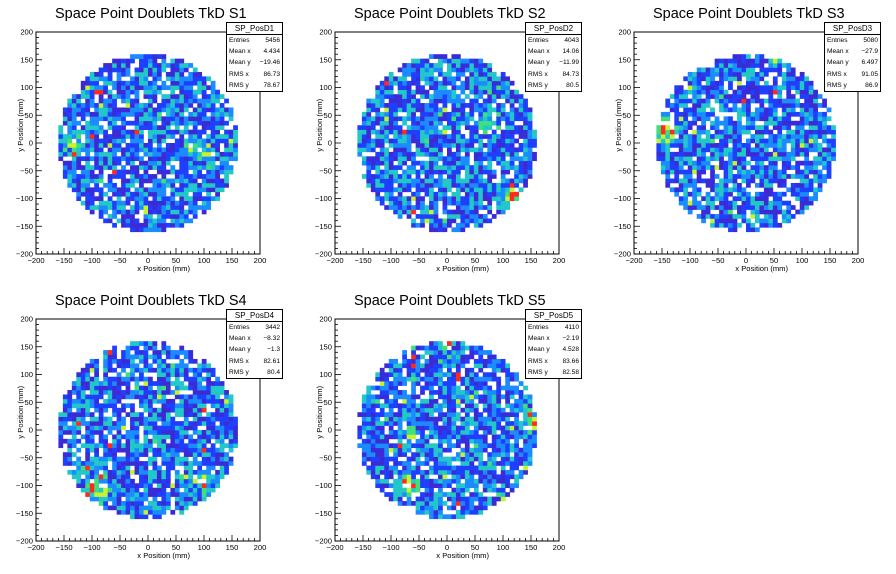 The image size is (896, 574). Describe the element at coordinates (24, 485) in the screenshot. I see `y-tick-label: −100` at that location.